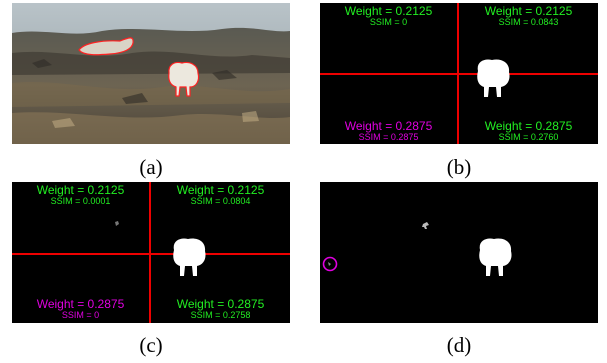 This screenshot has height=363, width=607. I want to click on ssim-label: SSIM = 0.0001, so click(80, 201).